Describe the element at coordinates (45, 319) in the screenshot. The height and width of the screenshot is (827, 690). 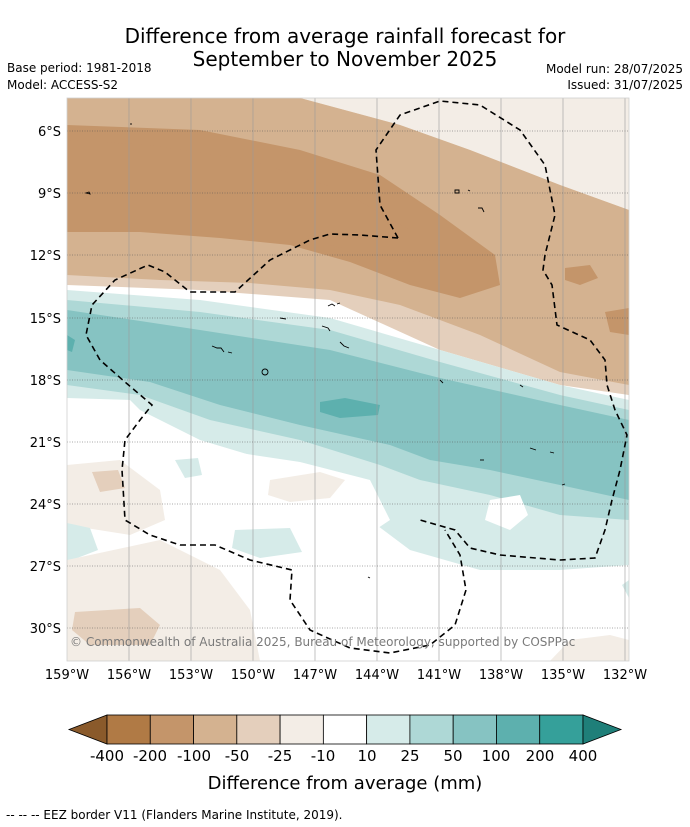
I see `lat-tick-label: 15°S` at that location.